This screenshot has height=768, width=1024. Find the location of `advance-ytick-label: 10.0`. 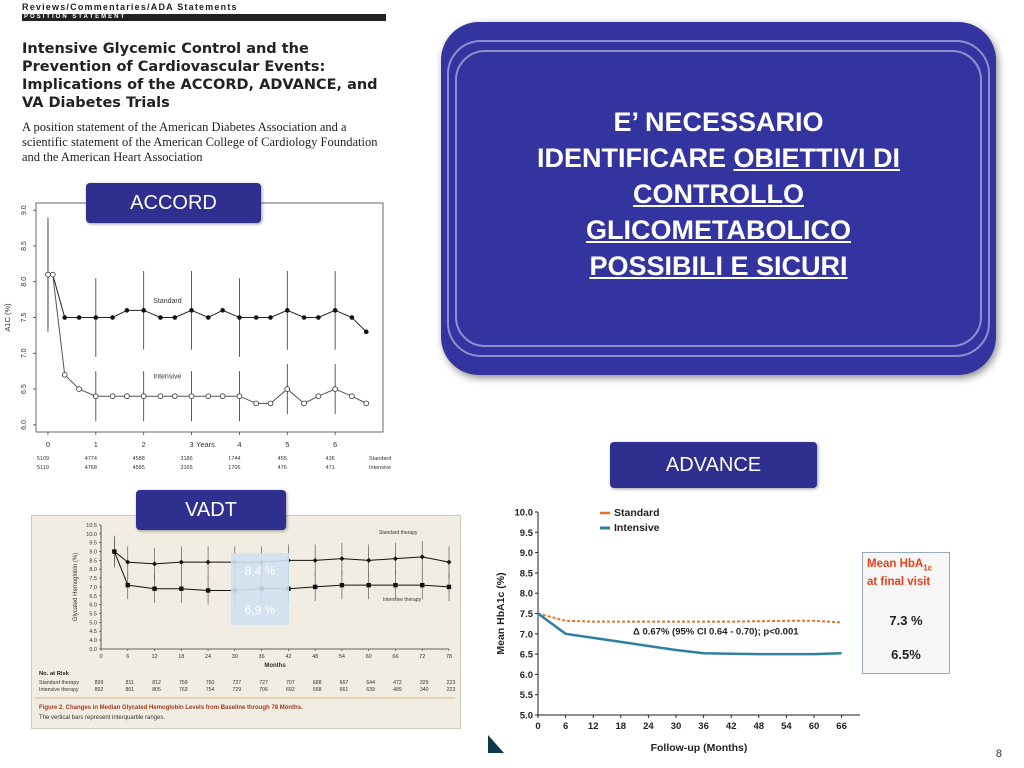

advance-ytick-label: 10.0 is located at coordinates (524, 513).